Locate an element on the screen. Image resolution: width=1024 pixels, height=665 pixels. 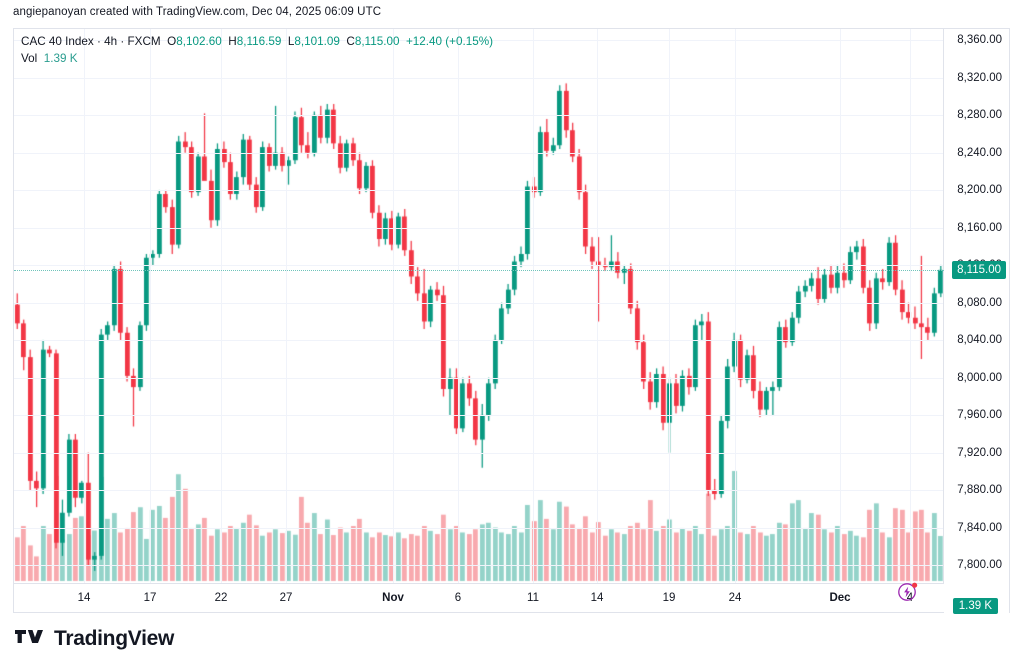
price-axis-label: 8,320.00 is located at coordinates (979, 77).